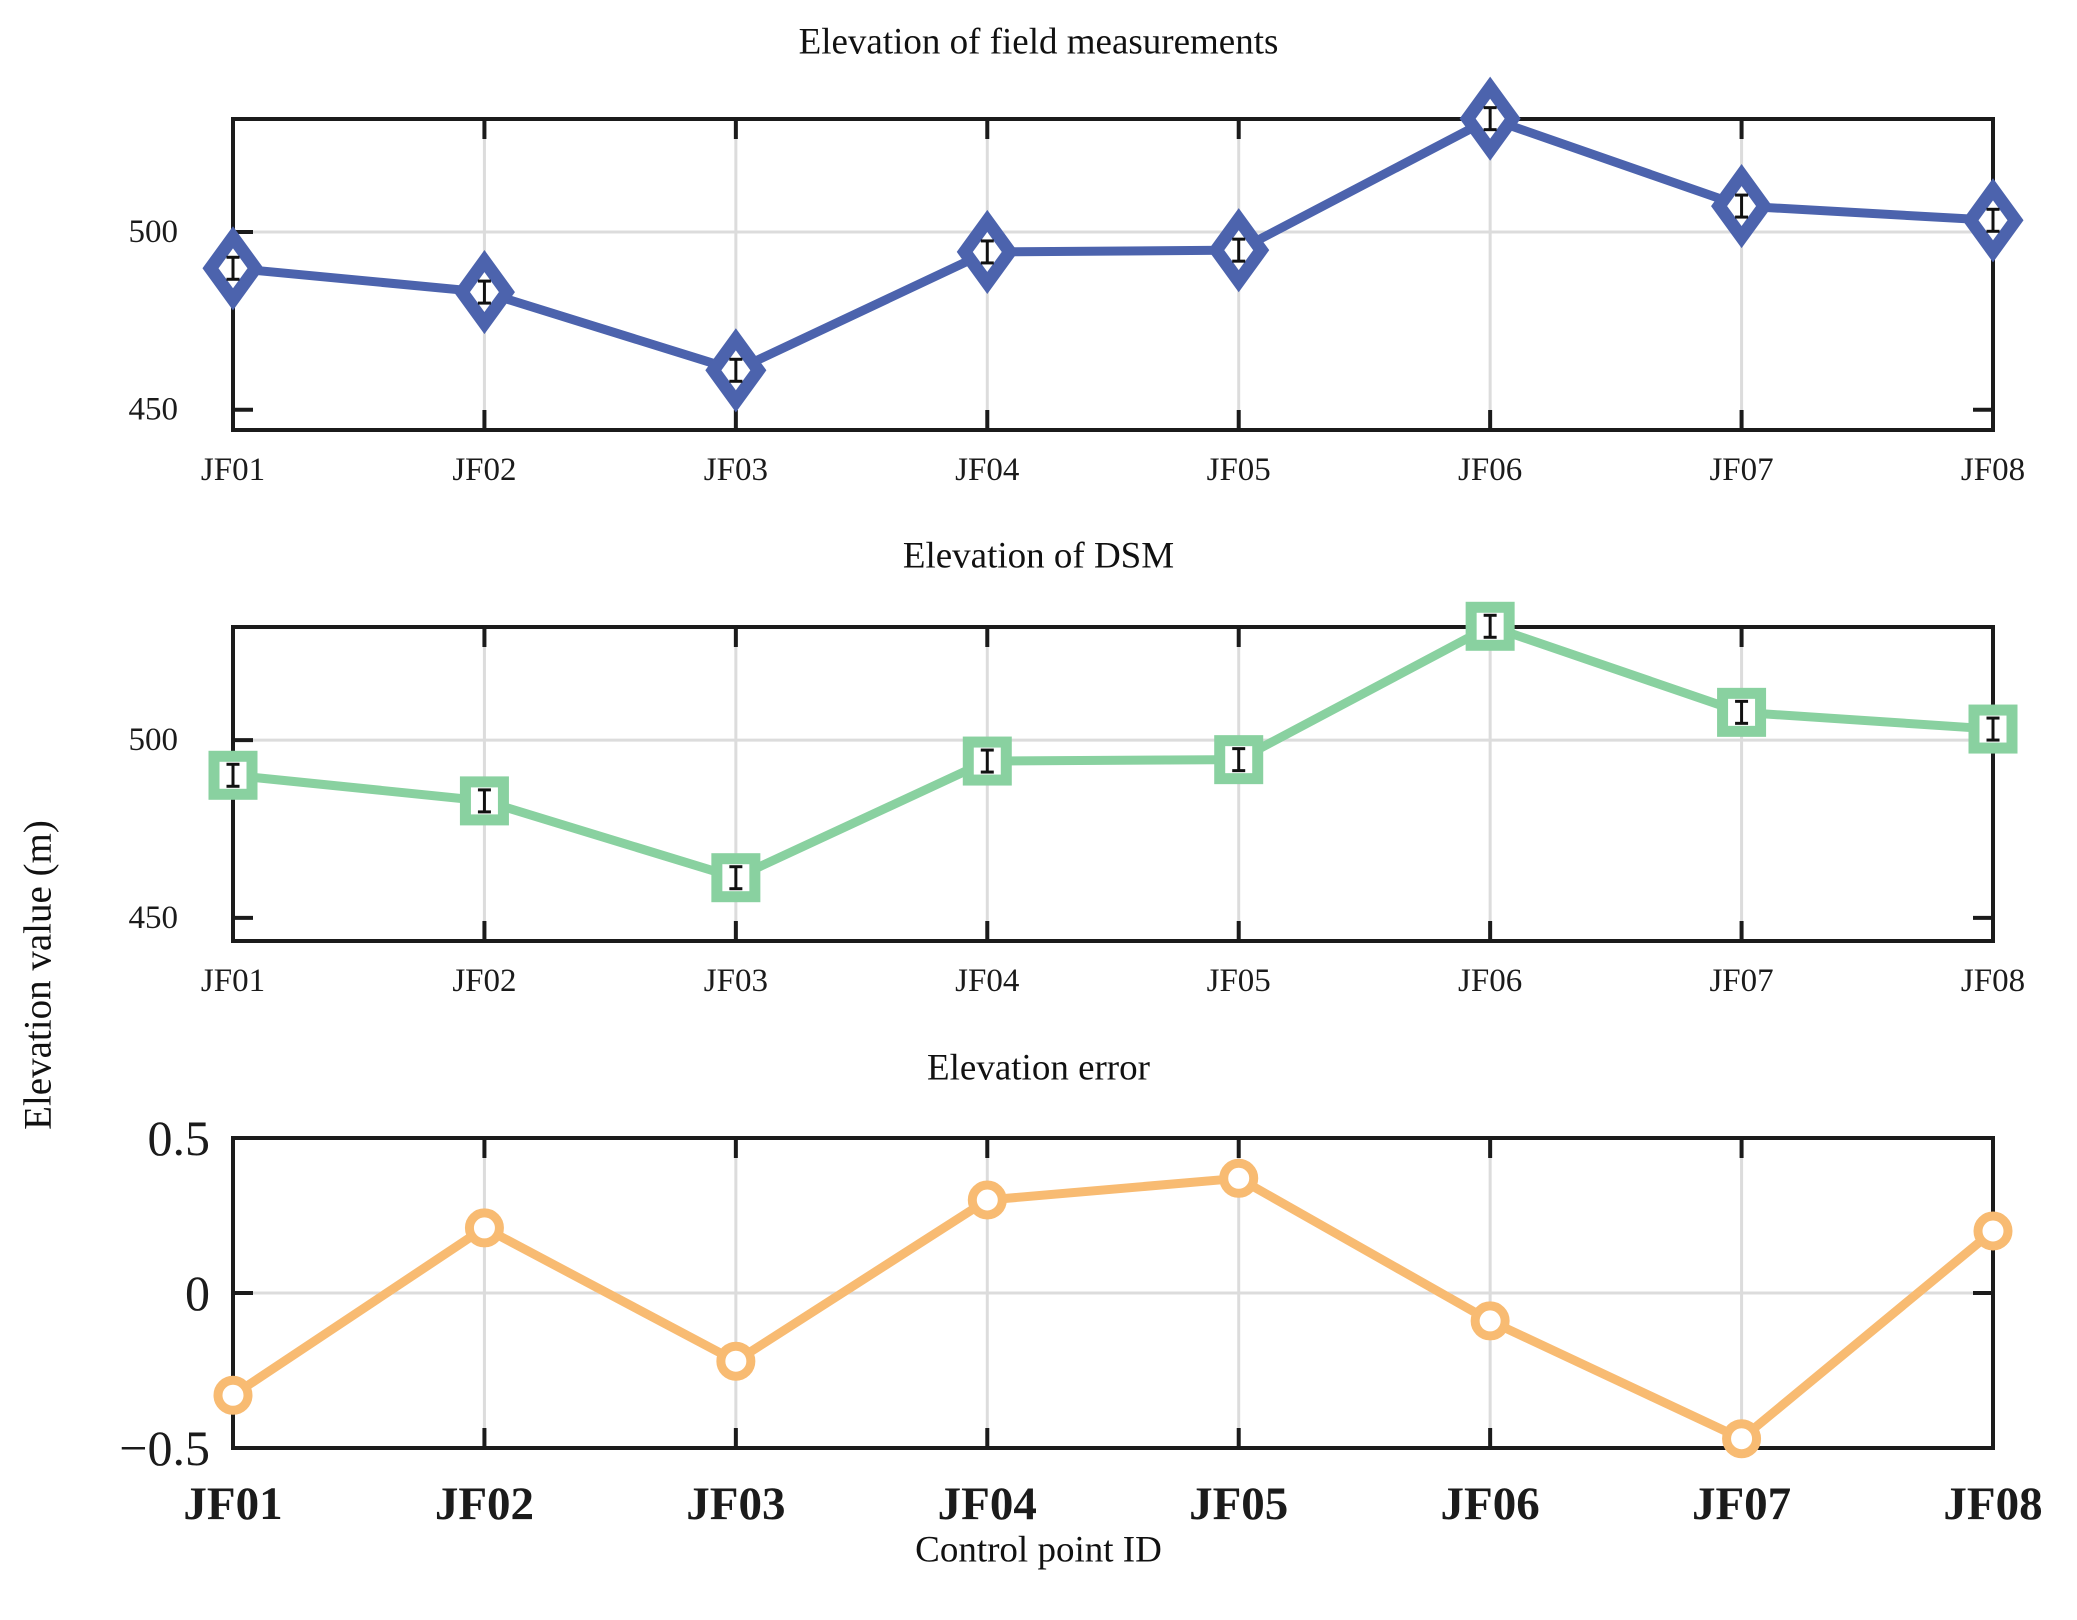  I want to click on x-axis-label: Control point ID, so click(1038, 1550).